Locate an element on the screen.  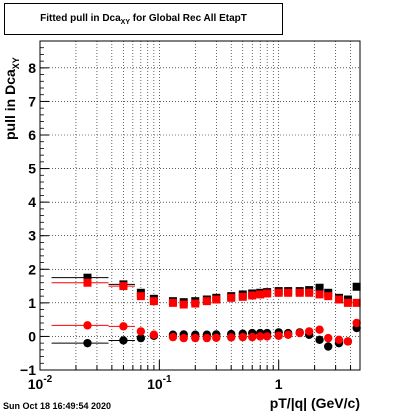
x-tick-label-exponent: -2 is located at coordinates (47, 379).